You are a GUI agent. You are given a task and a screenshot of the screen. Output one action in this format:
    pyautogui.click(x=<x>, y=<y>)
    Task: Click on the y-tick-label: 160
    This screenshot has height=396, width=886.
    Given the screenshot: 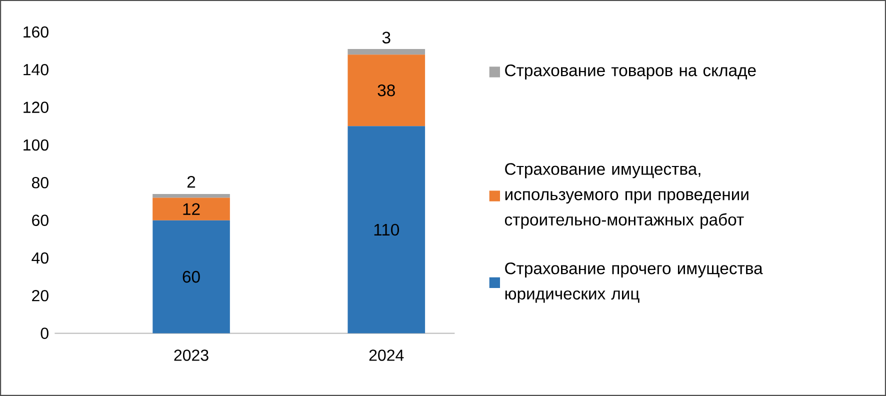 What is the action you would take?
    pyautogui.click(x=36, y=32)
    